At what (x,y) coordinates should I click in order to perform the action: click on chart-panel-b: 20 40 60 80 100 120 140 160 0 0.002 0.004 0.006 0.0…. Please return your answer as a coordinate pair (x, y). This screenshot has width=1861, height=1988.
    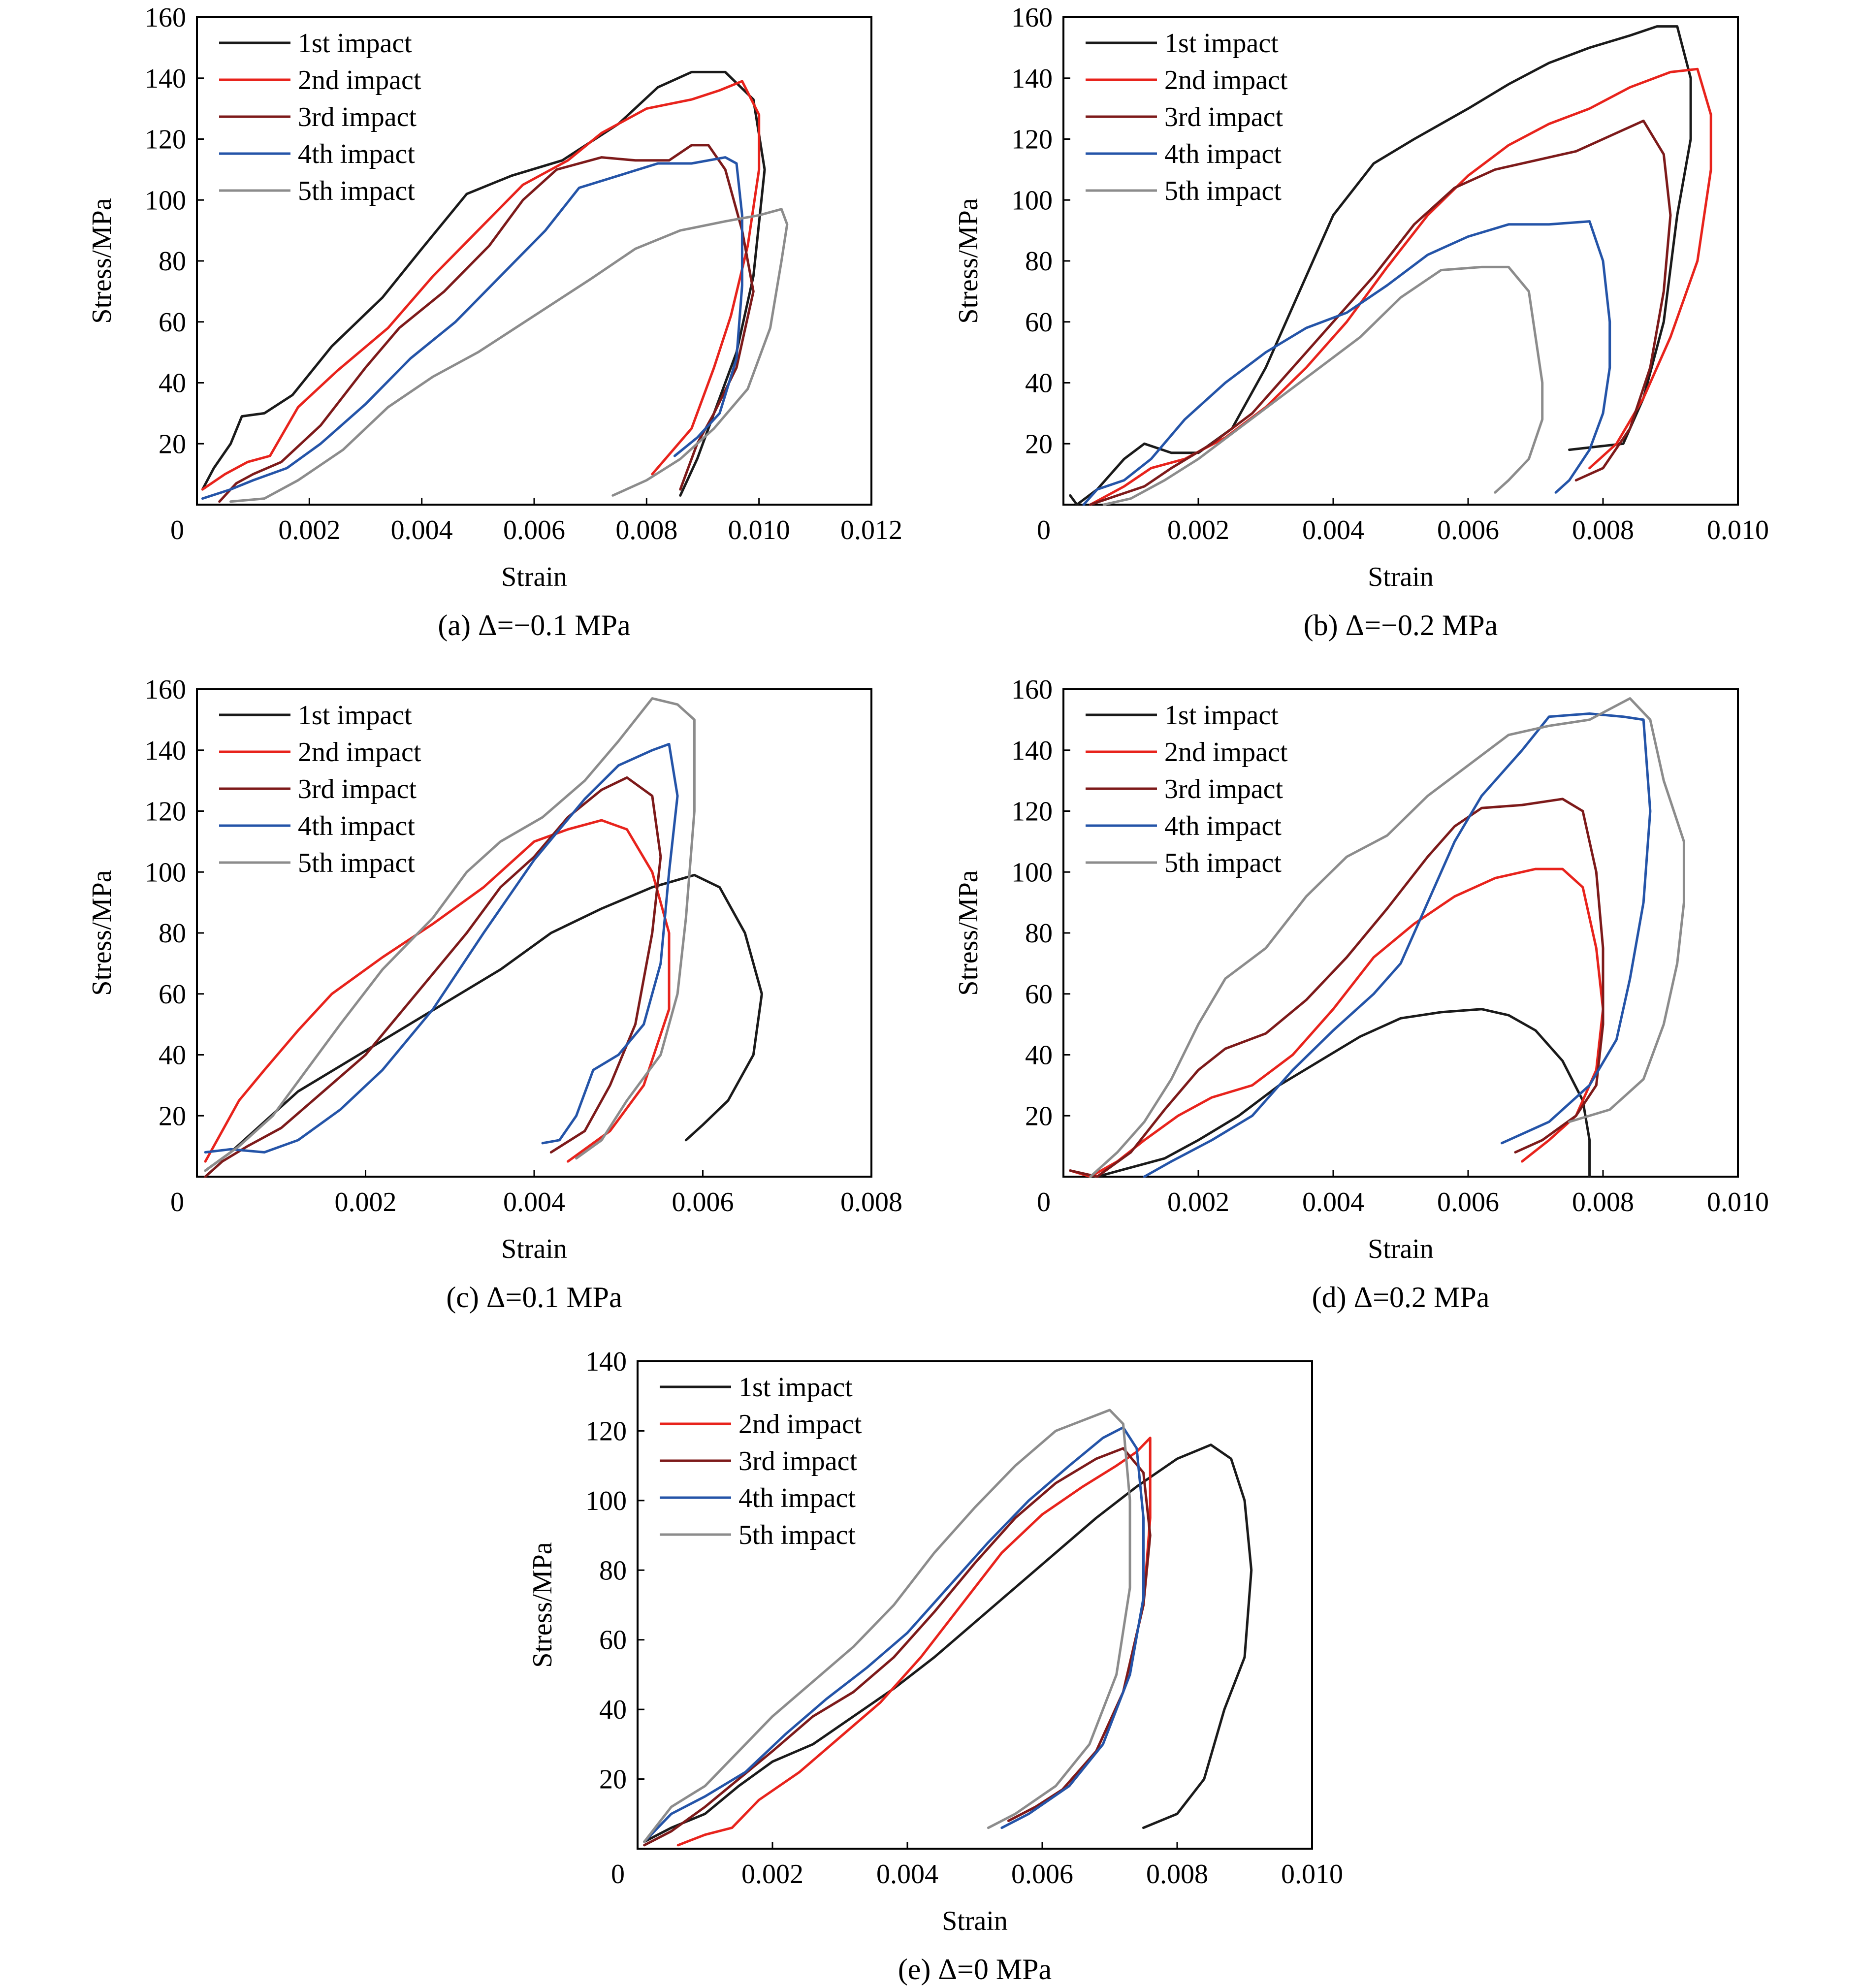
    Looking at the image, I should click on (1361, 321).